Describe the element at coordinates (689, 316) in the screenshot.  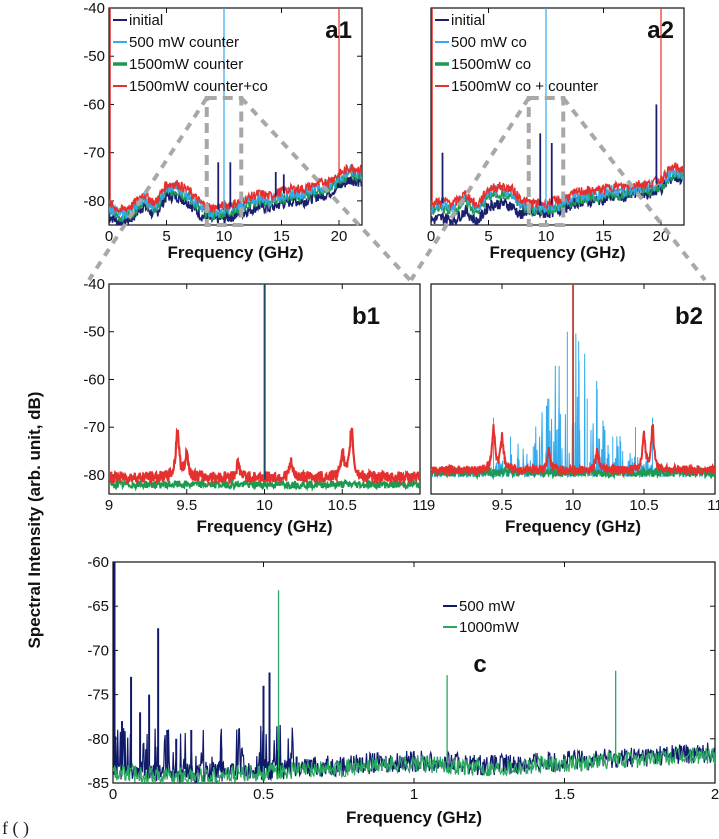
I see `panel-label: b2` at that location.